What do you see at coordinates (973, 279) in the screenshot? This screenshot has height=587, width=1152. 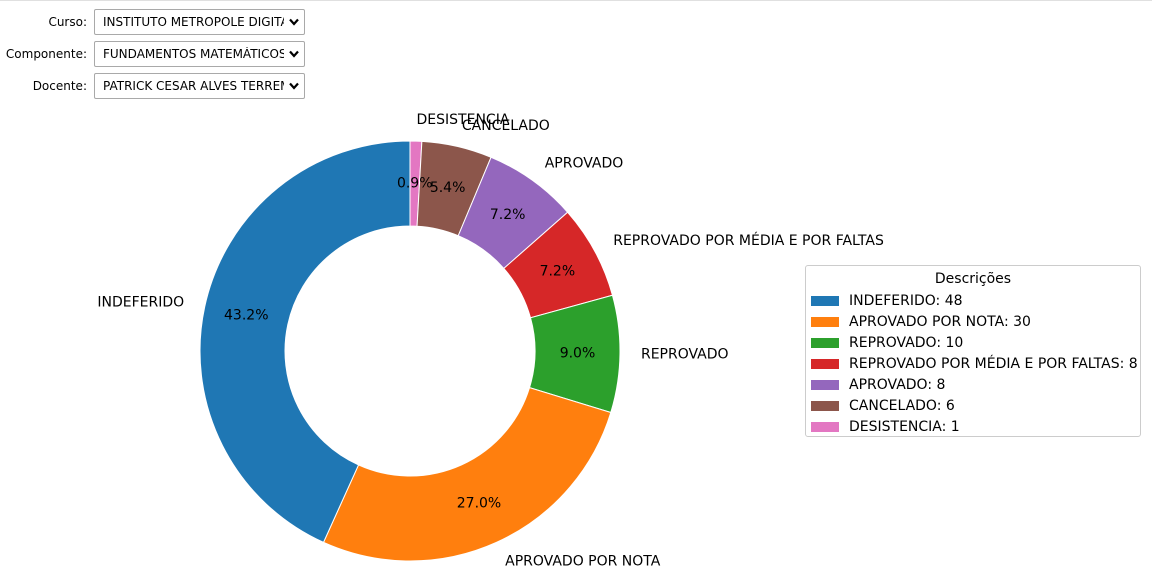 I see `legend-title: Descrições` at bounding box center [973, 279].